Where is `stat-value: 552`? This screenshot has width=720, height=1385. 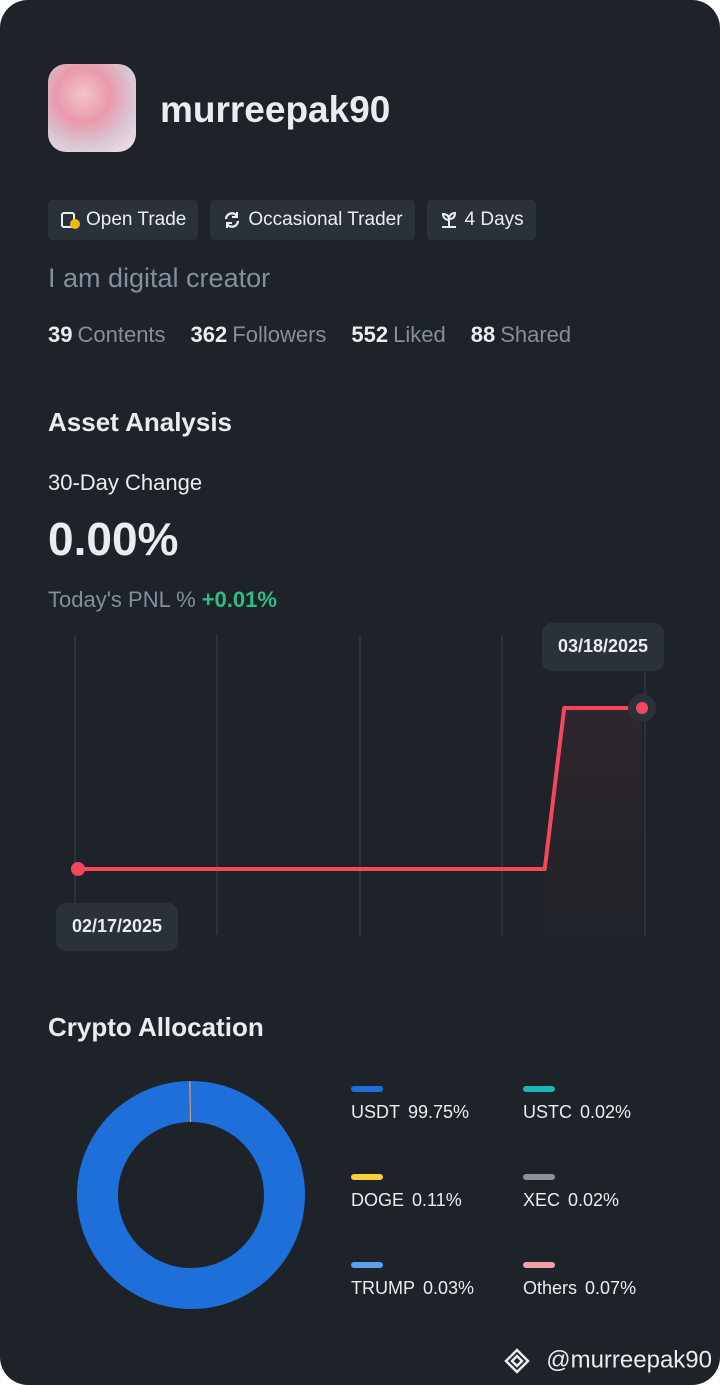
stat-value: 552 is located at coordinates (370, 334).